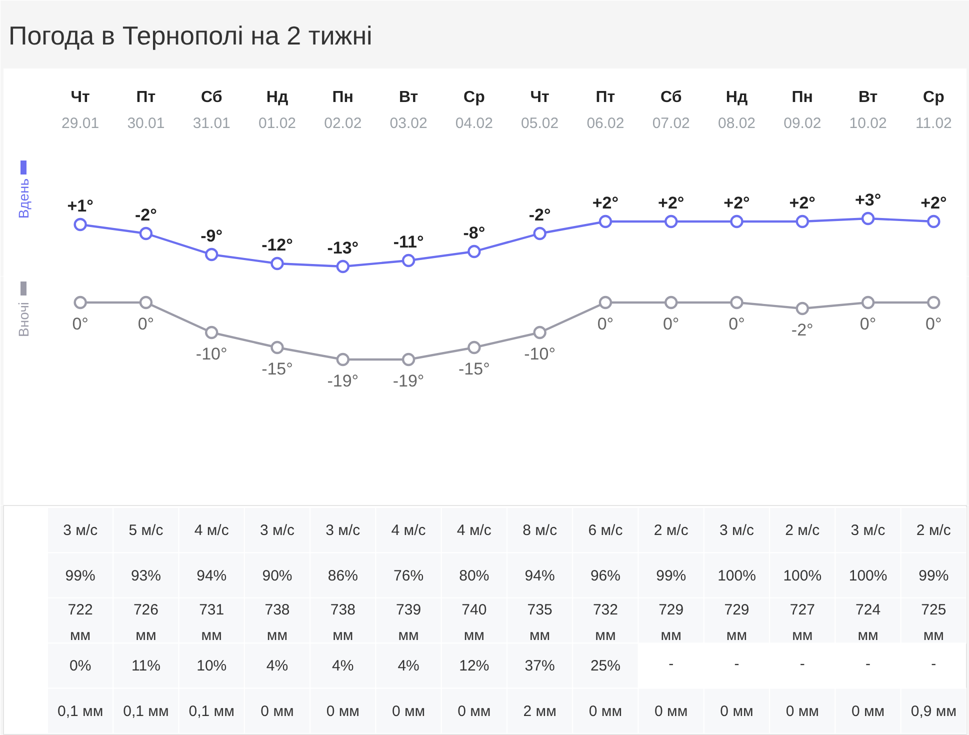 The image size is (969, 735). I want to click on data-label: -11°, so click(408, 242).